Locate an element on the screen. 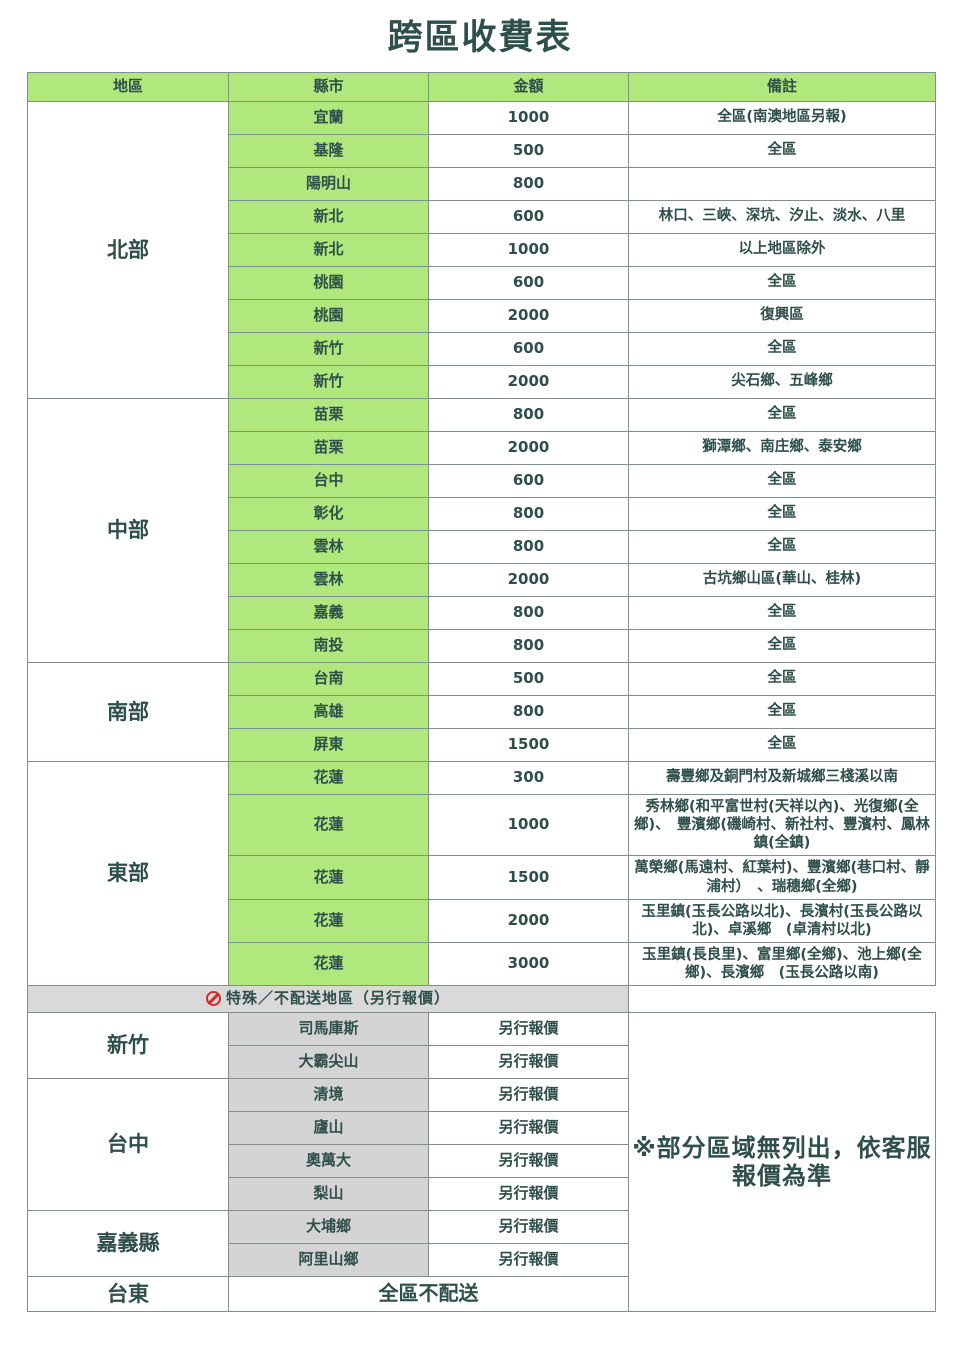 The width and height of the screenshot is (960, 1358). special-table-row: 大霸尖山 另行報價 is located at coordinates (482, 1062).